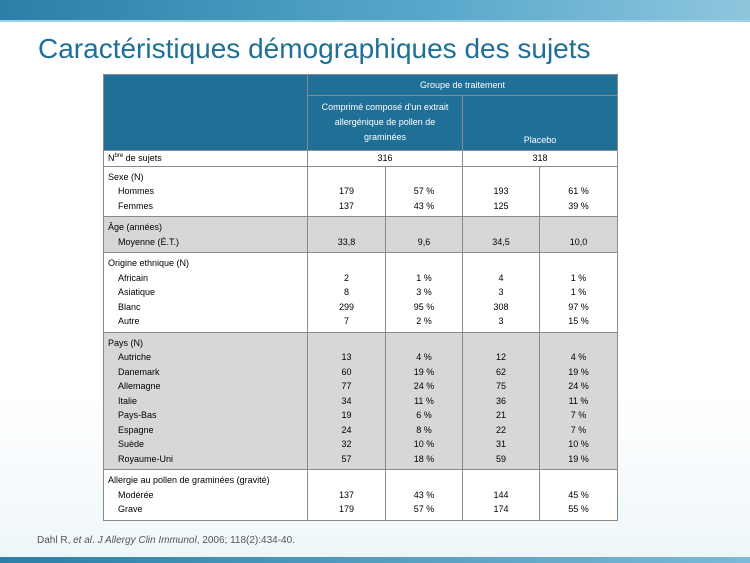 The height and width of the screenshot is (563, 750). I want to click on placebo-n-cell: 4 3 308 3, so click(501, 292).